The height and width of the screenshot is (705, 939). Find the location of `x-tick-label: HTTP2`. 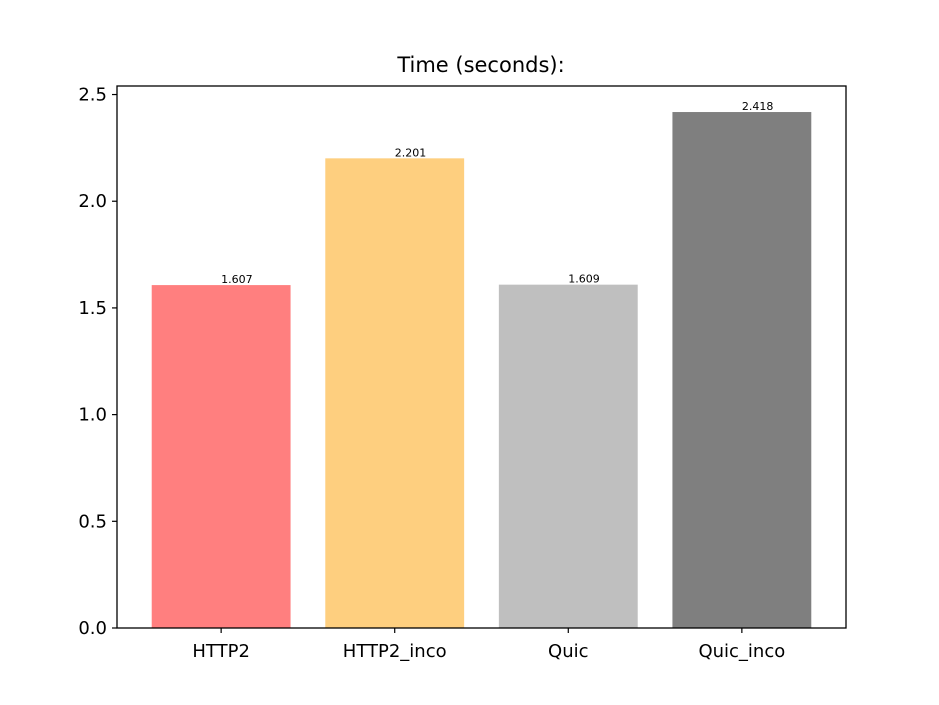

x-tick-label: HTTP2 is located at coordinates (221, 651).